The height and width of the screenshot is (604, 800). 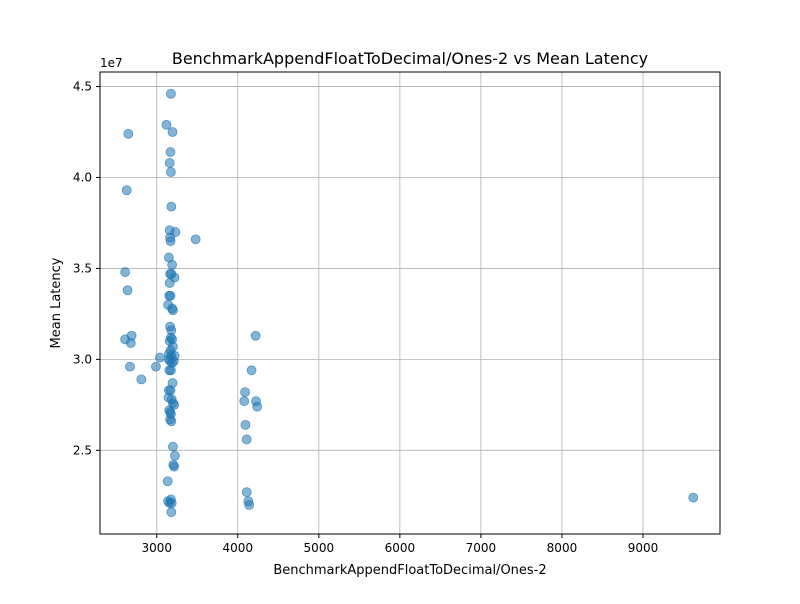 I want to click on y-tick-label: 2.5, so click(x=82, y=450).